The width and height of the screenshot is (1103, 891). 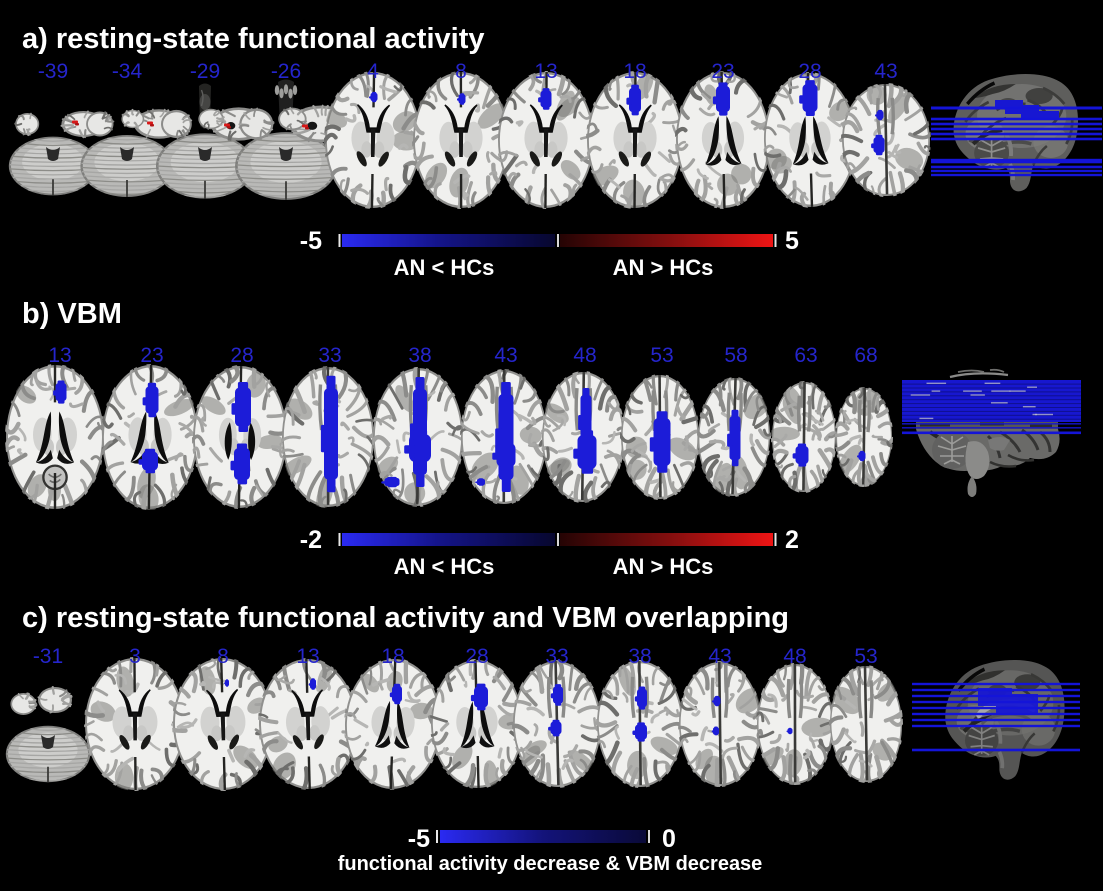 I want to click on svg-text: 68, so click(x=865, y=355).